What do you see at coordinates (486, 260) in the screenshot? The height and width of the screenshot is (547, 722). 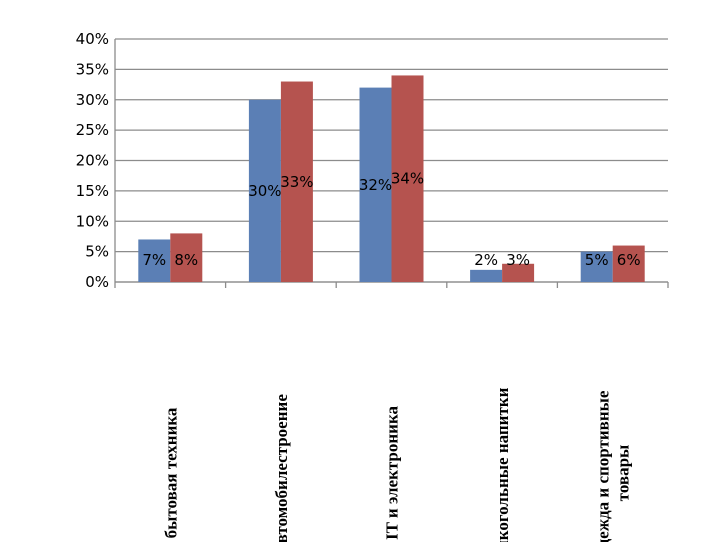 I see `data-label: 2%` at bounding box center [486, 260].